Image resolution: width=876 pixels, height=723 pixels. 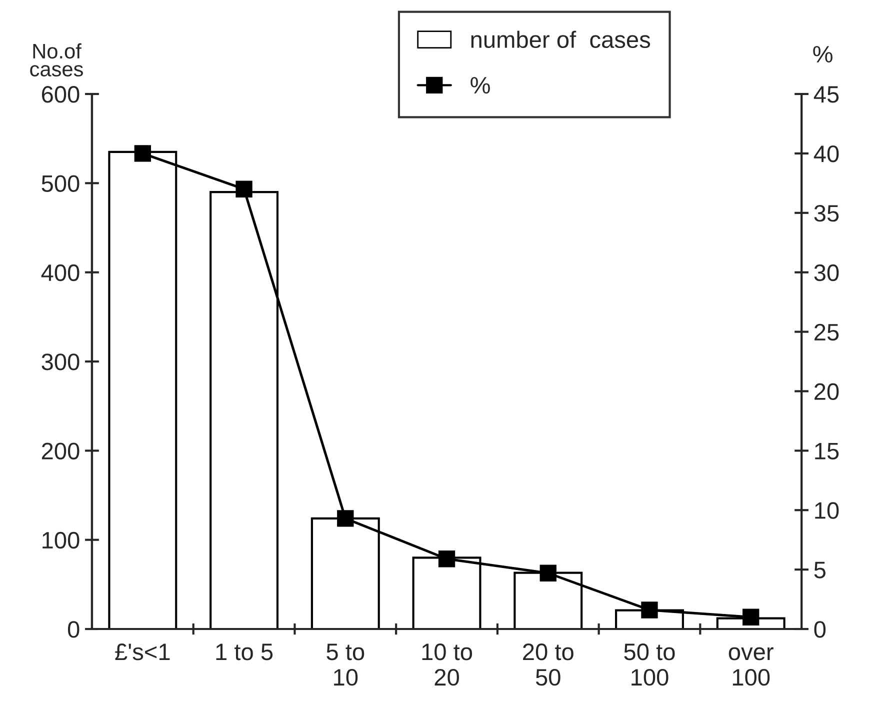 What do you see at coordinates (822, 54) in the screenshot?
I see `y2-axis-title: %` at bounding box center [822, 54].